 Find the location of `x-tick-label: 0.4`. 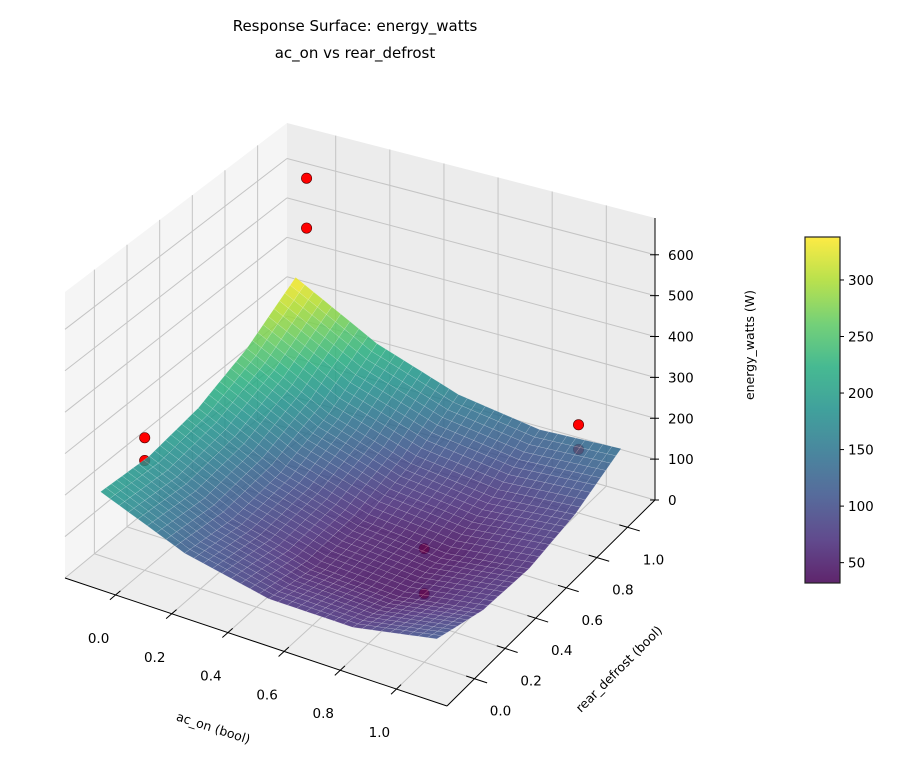

x-tick-label: 0.4 is located at coordinates (210, 677).